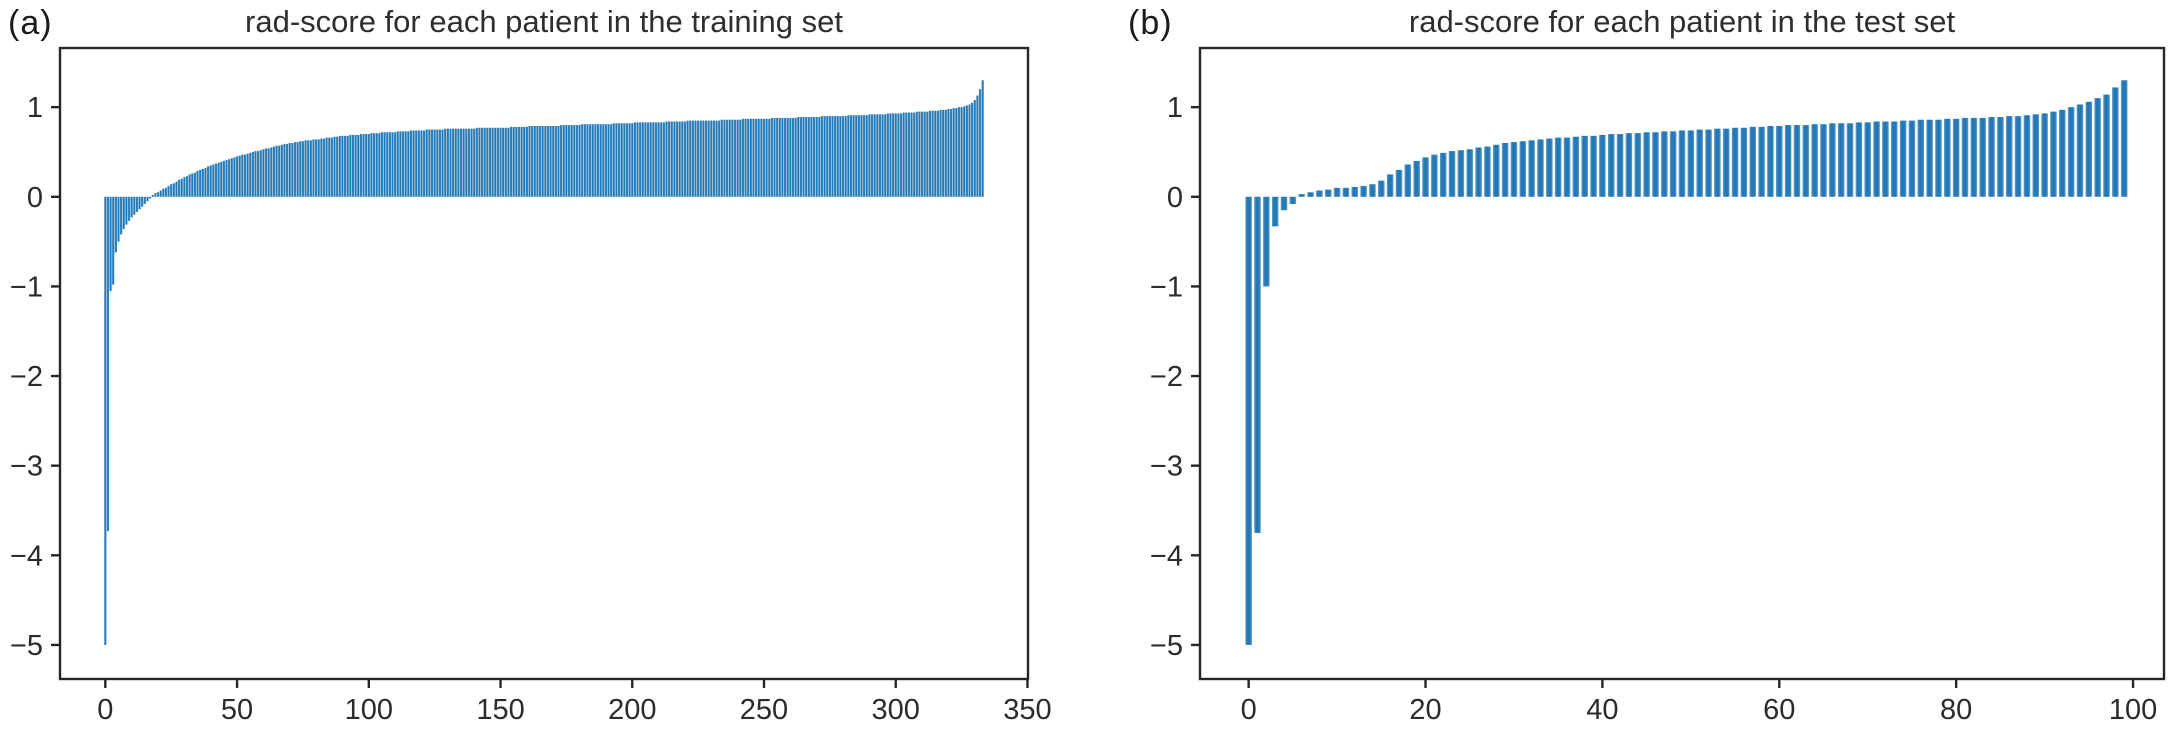 Image resolution: width=2175 pixels, height=729 pixels. What do you see at coordinates (1166, 287) in the screenshot?
I see `y-tick-label: −1` at bounding box center [1166, 287].